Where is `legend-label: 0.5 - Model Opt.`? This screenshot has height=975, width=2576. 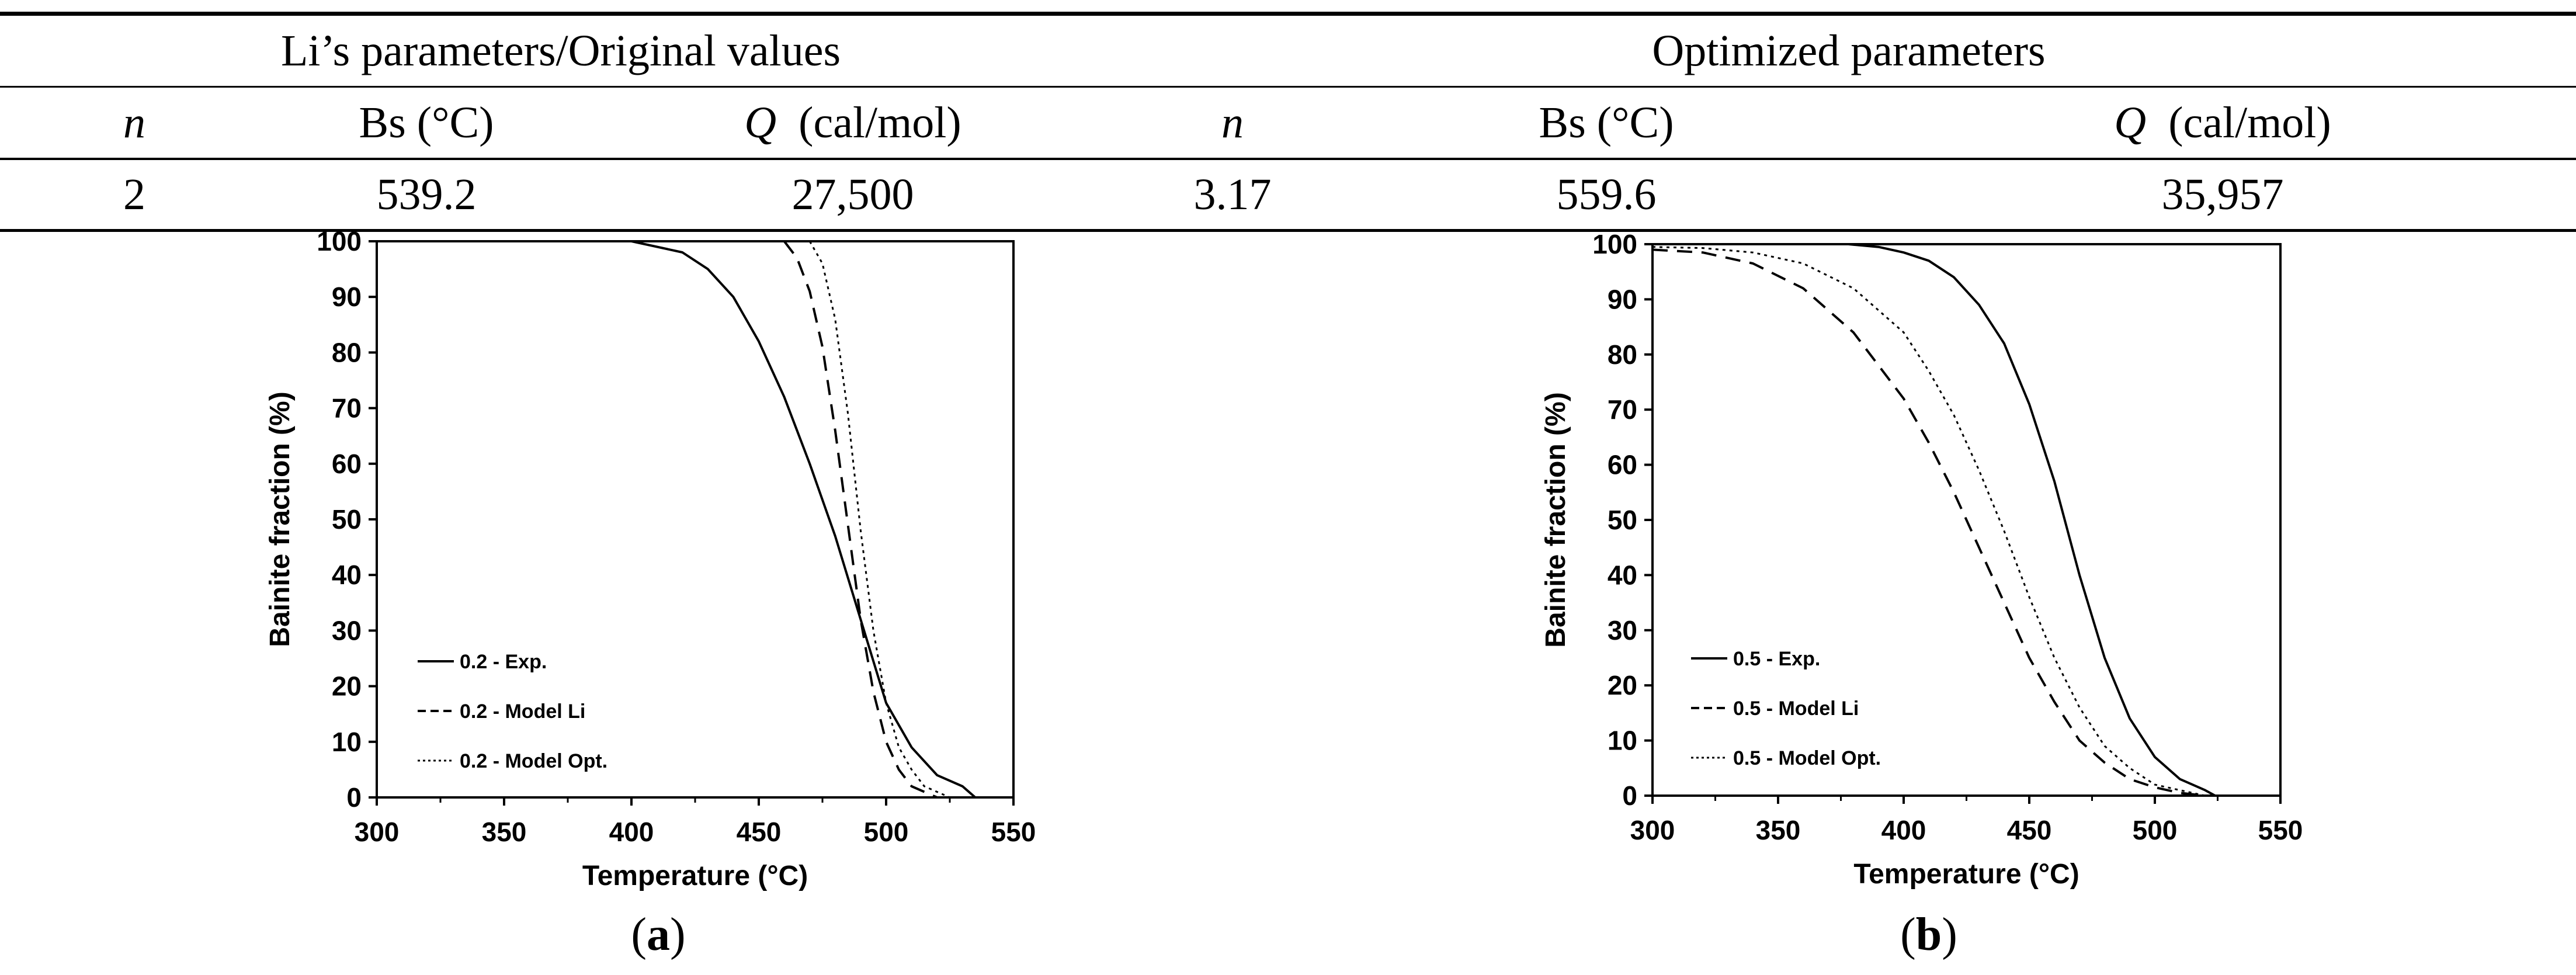
legend-label: 0.5 - Model Opt. is located at coordinates (1807, 758).